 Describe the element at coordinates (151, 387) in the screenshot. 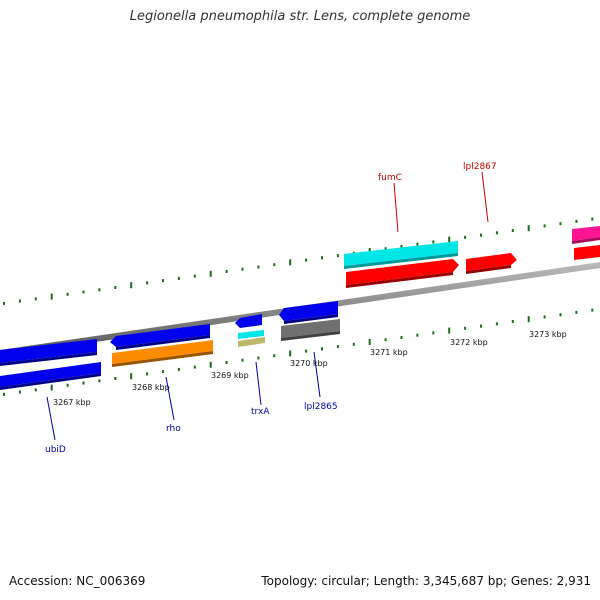

I see `kbp-label: 3268 kbp` at that location.